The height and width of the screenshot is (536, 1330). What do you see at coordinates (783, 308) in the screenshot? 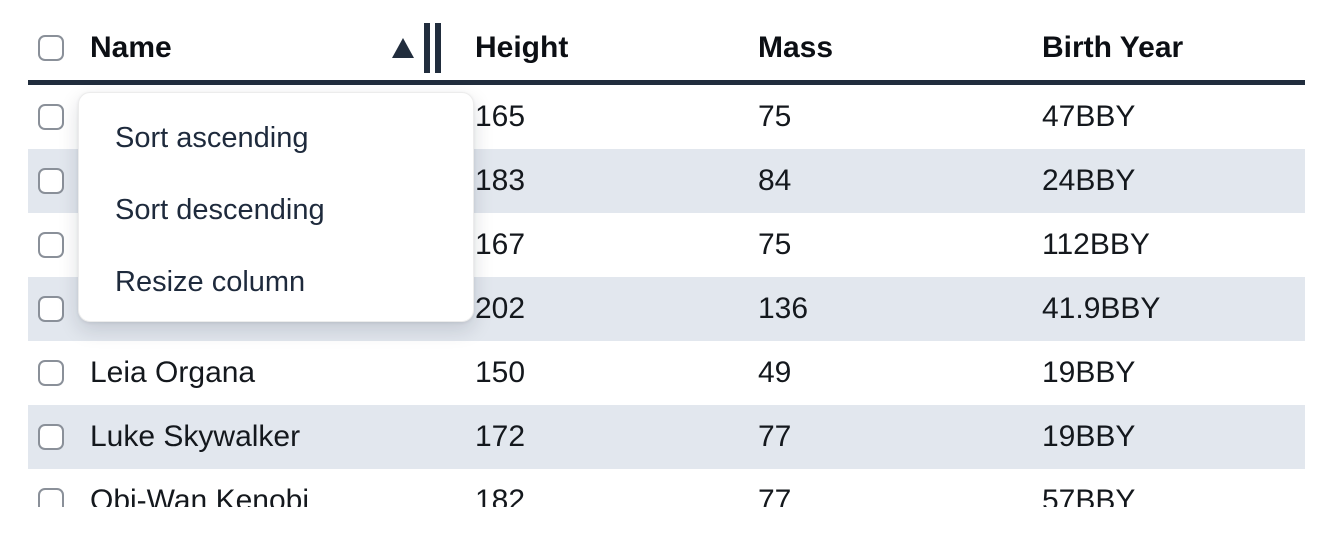
I see `cell-mass: 136` at bounding box center [783, 308].